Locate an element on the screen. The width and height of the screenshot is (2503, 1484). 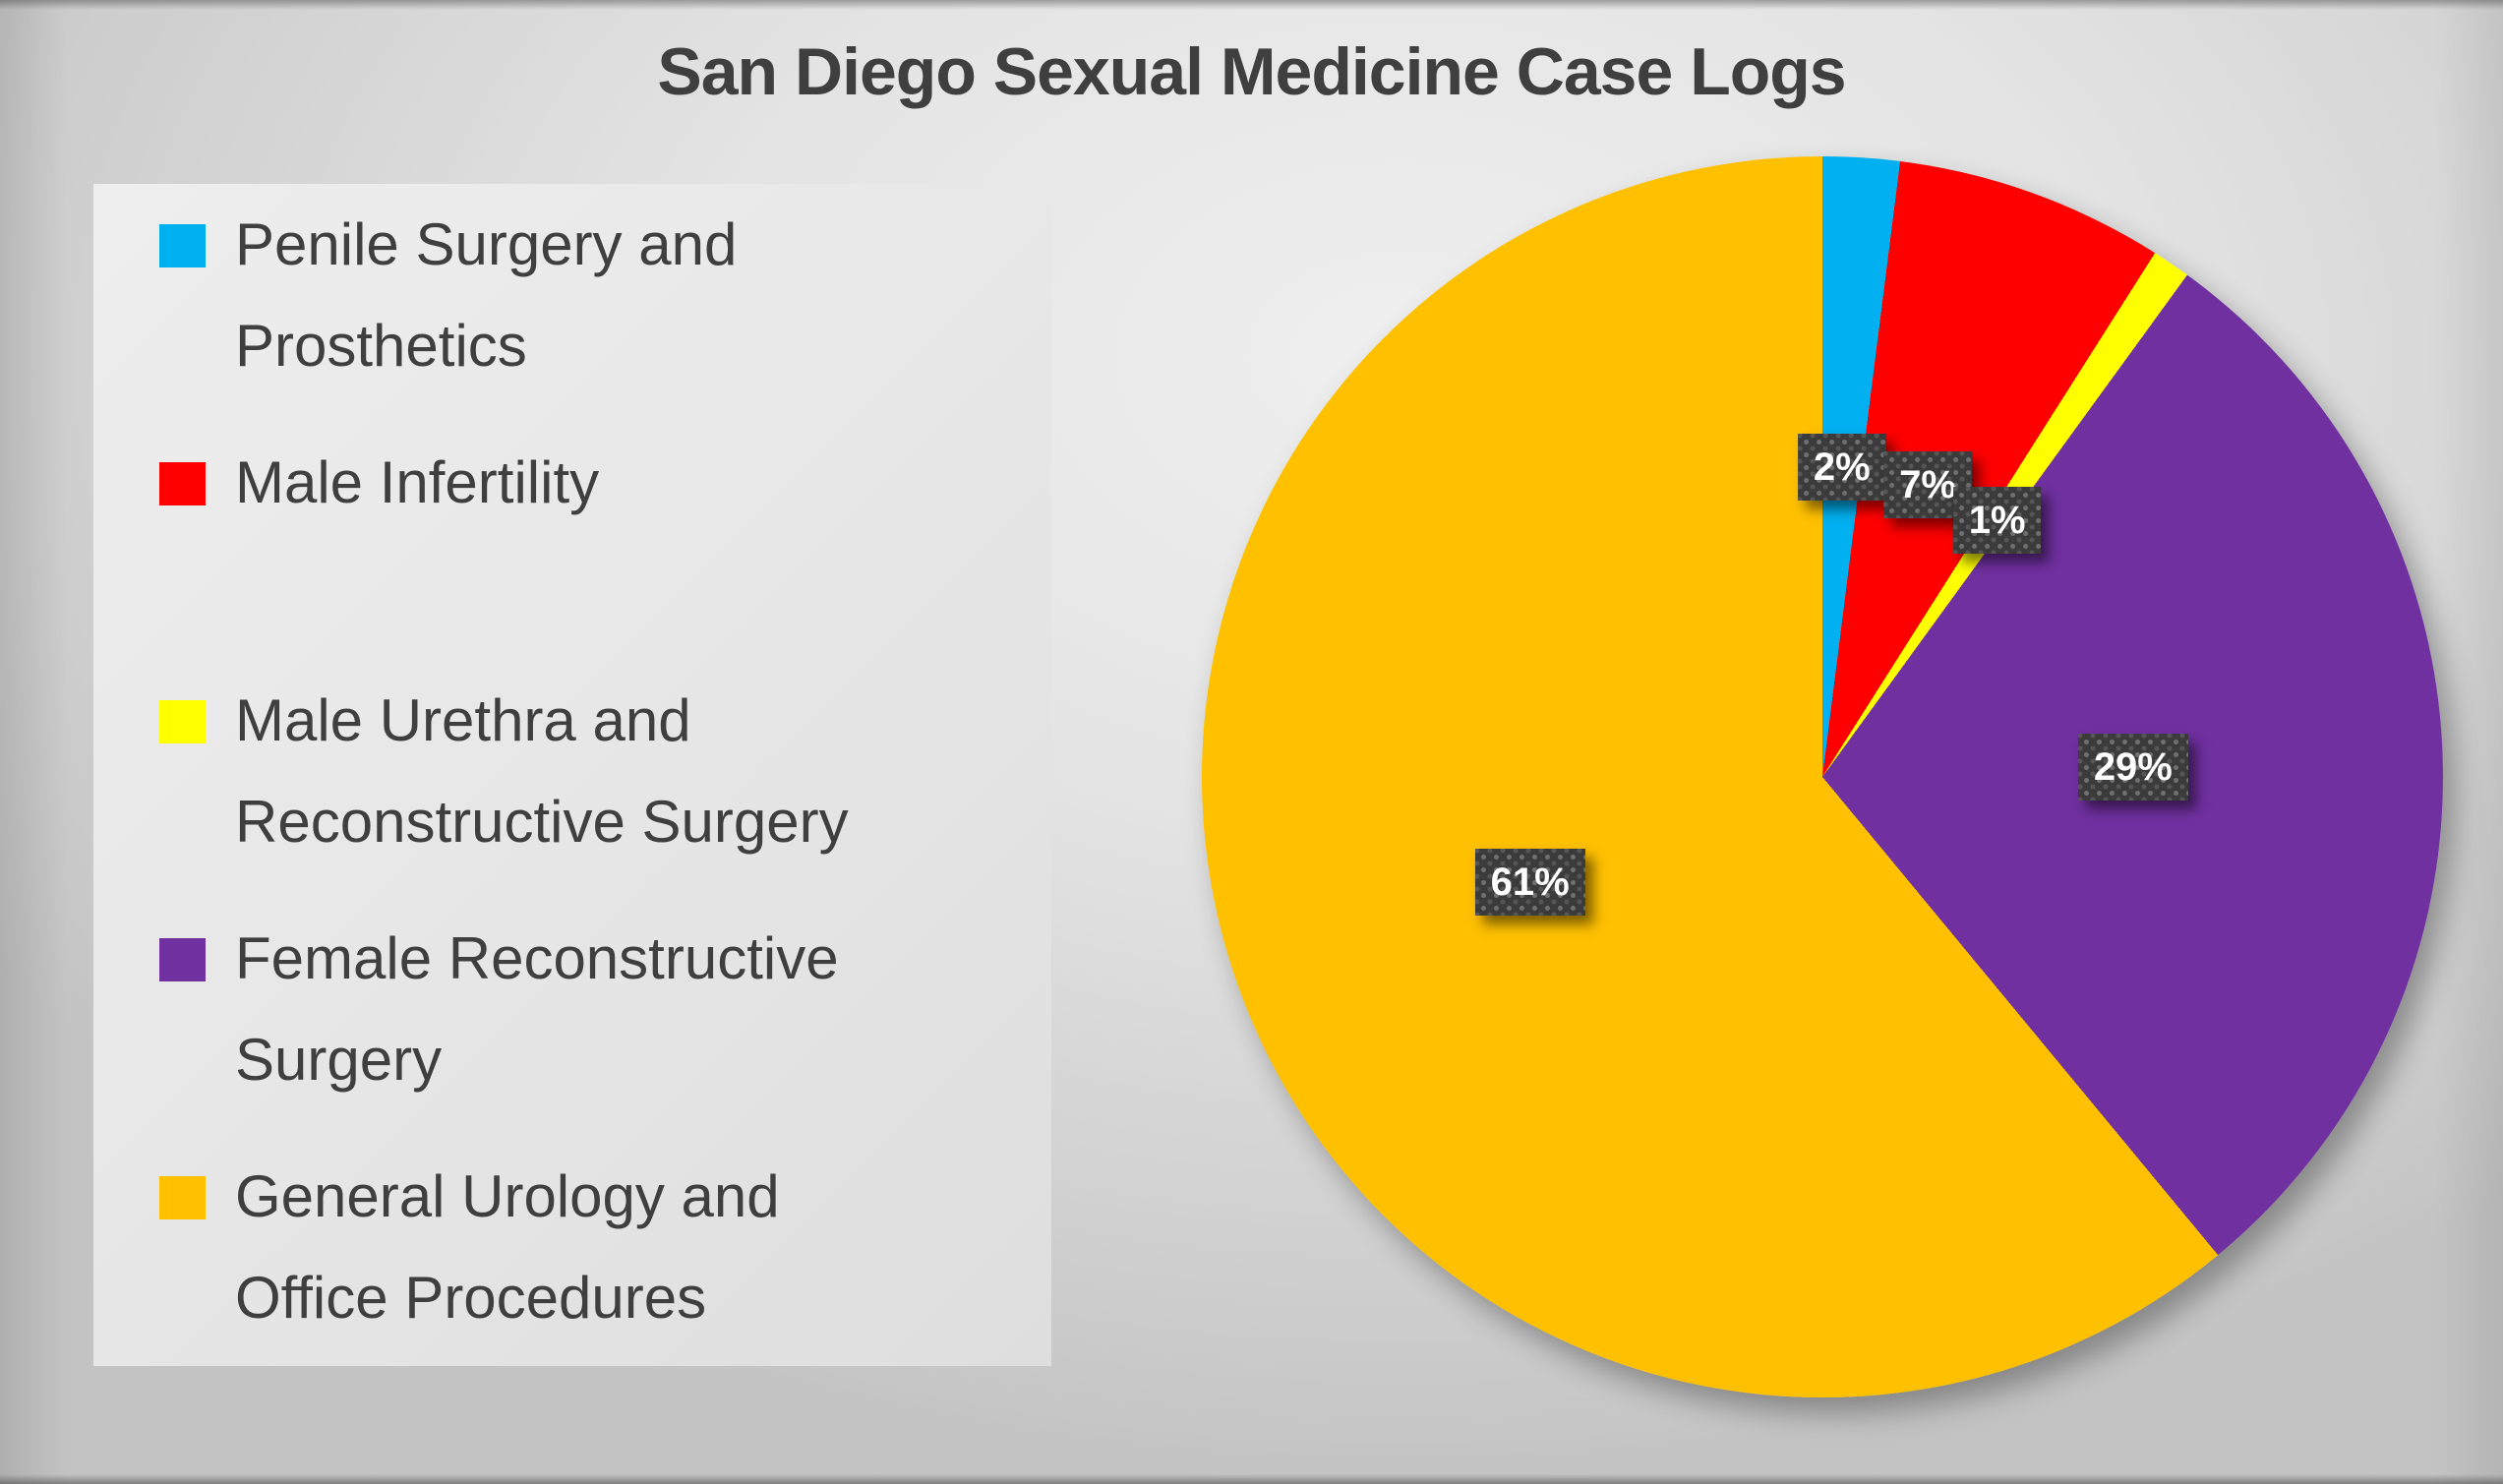
pie-data-label: 1% is located at coordinates (1997, 521).